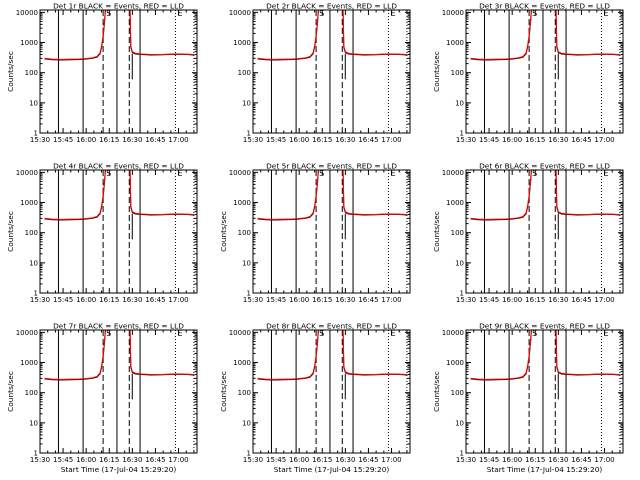 This screenshot has width=640, height=480. I want to click on panel-title: Det 3r BLACK = Events, RED = LLD, so click(544, 6).